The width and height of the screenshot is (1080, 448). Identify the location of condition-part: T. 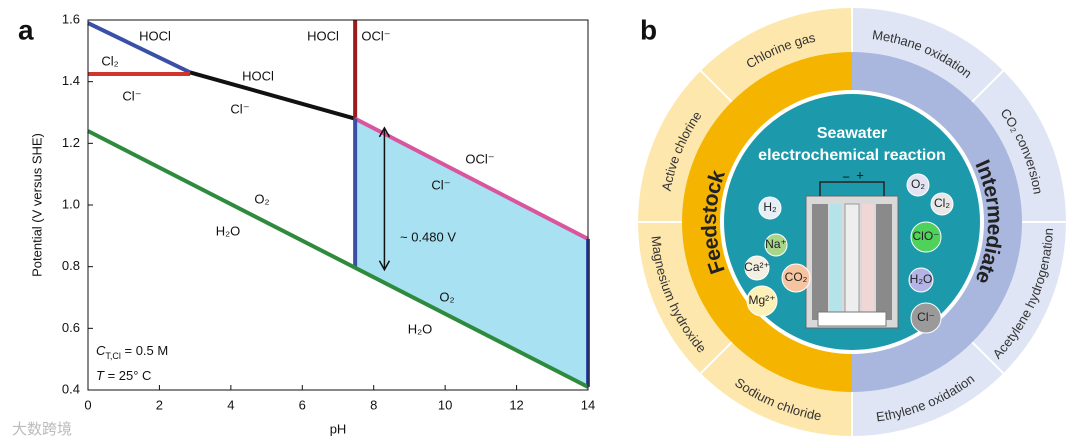
(100, 375).